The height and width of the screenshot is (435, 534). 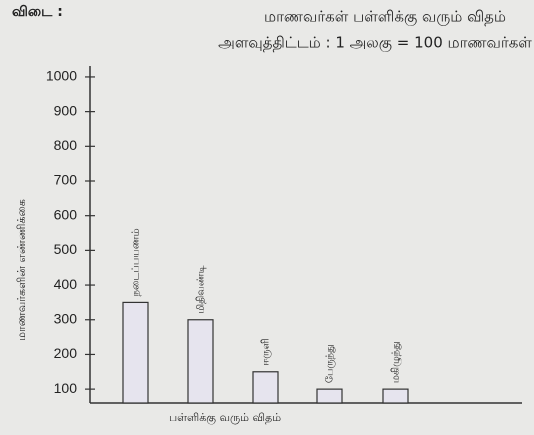 What do you see at coordinates (375, 43) in the screenshot?
I see `chart-subtitle: அளவுத்திட்டம் : 1 அலகு = 100 மாணவர்கள்` at bounding box center [375, 43].